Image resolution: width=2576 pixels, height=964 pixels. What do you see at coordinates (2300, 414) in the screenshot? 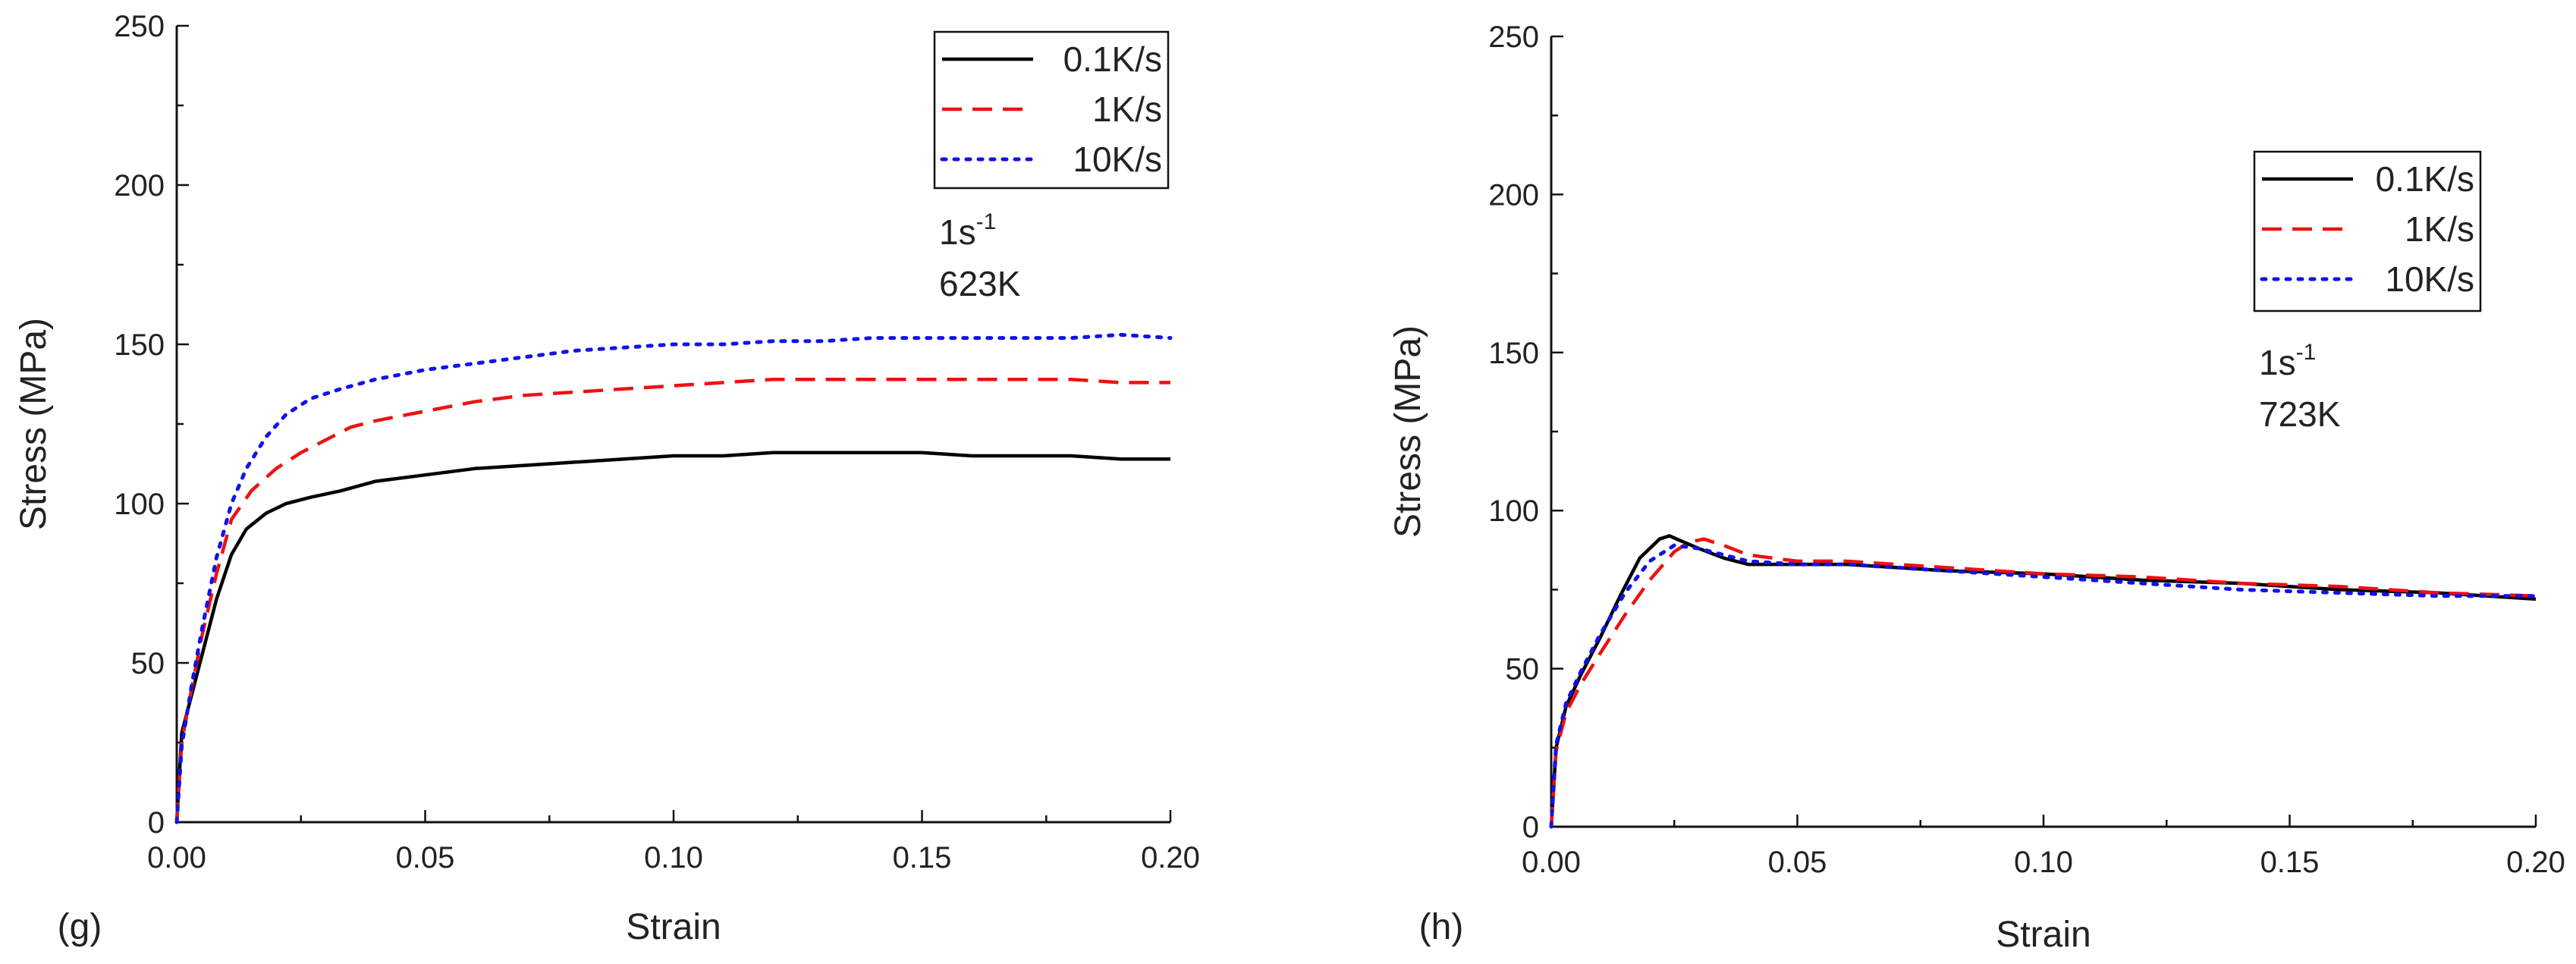
I see `temperature-annotation: 723K` at bounding box center [2300, 414].